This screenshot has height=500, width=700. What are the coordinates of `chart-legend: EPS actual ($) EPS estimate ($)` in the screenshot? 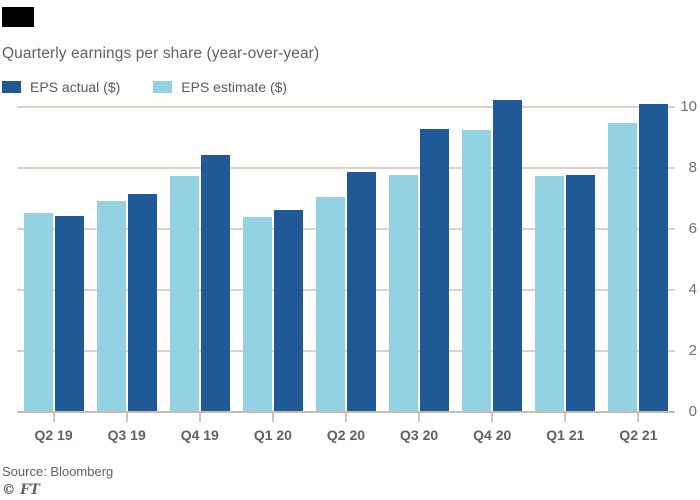 It's located at (144, 87).